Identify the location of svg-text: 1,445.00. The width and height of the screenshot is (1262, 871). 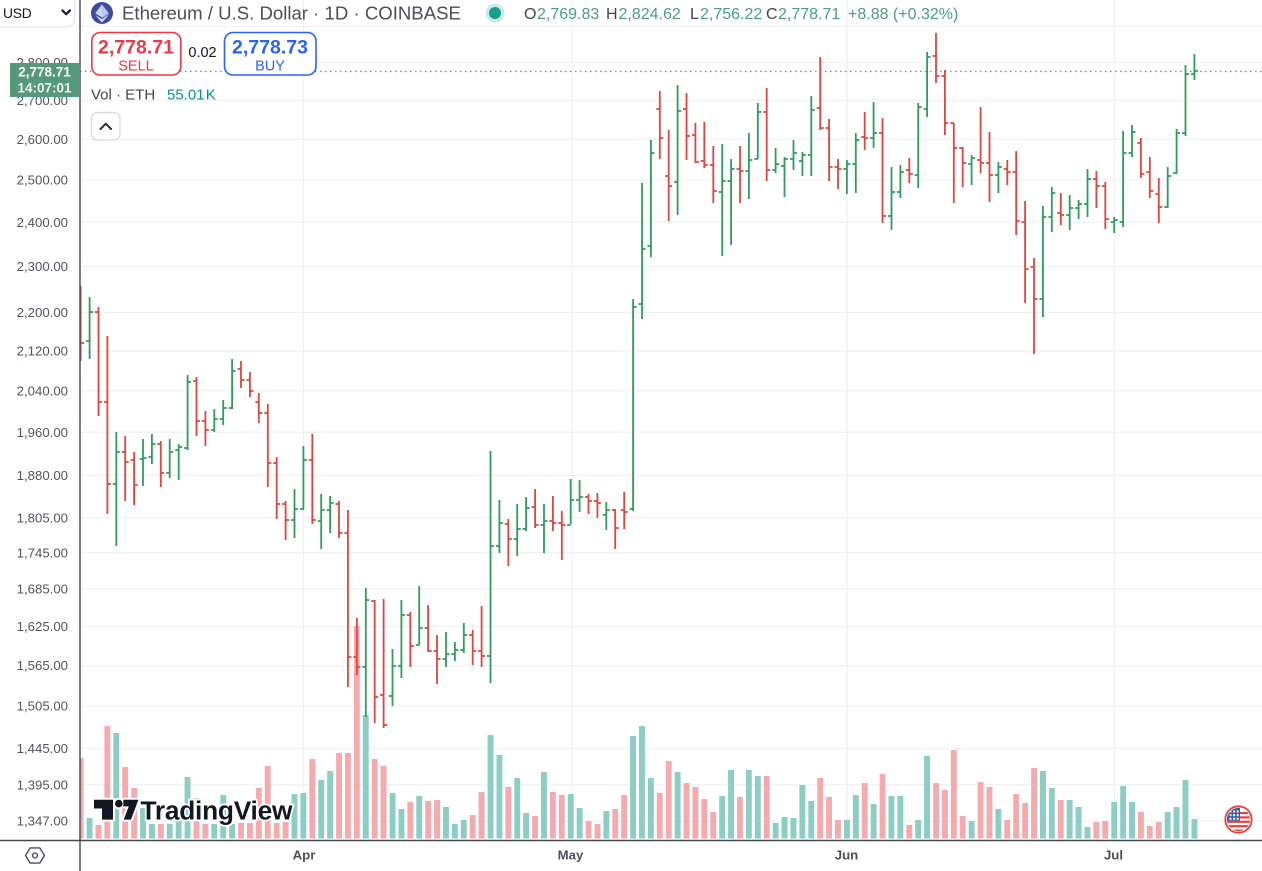
(42, 748).